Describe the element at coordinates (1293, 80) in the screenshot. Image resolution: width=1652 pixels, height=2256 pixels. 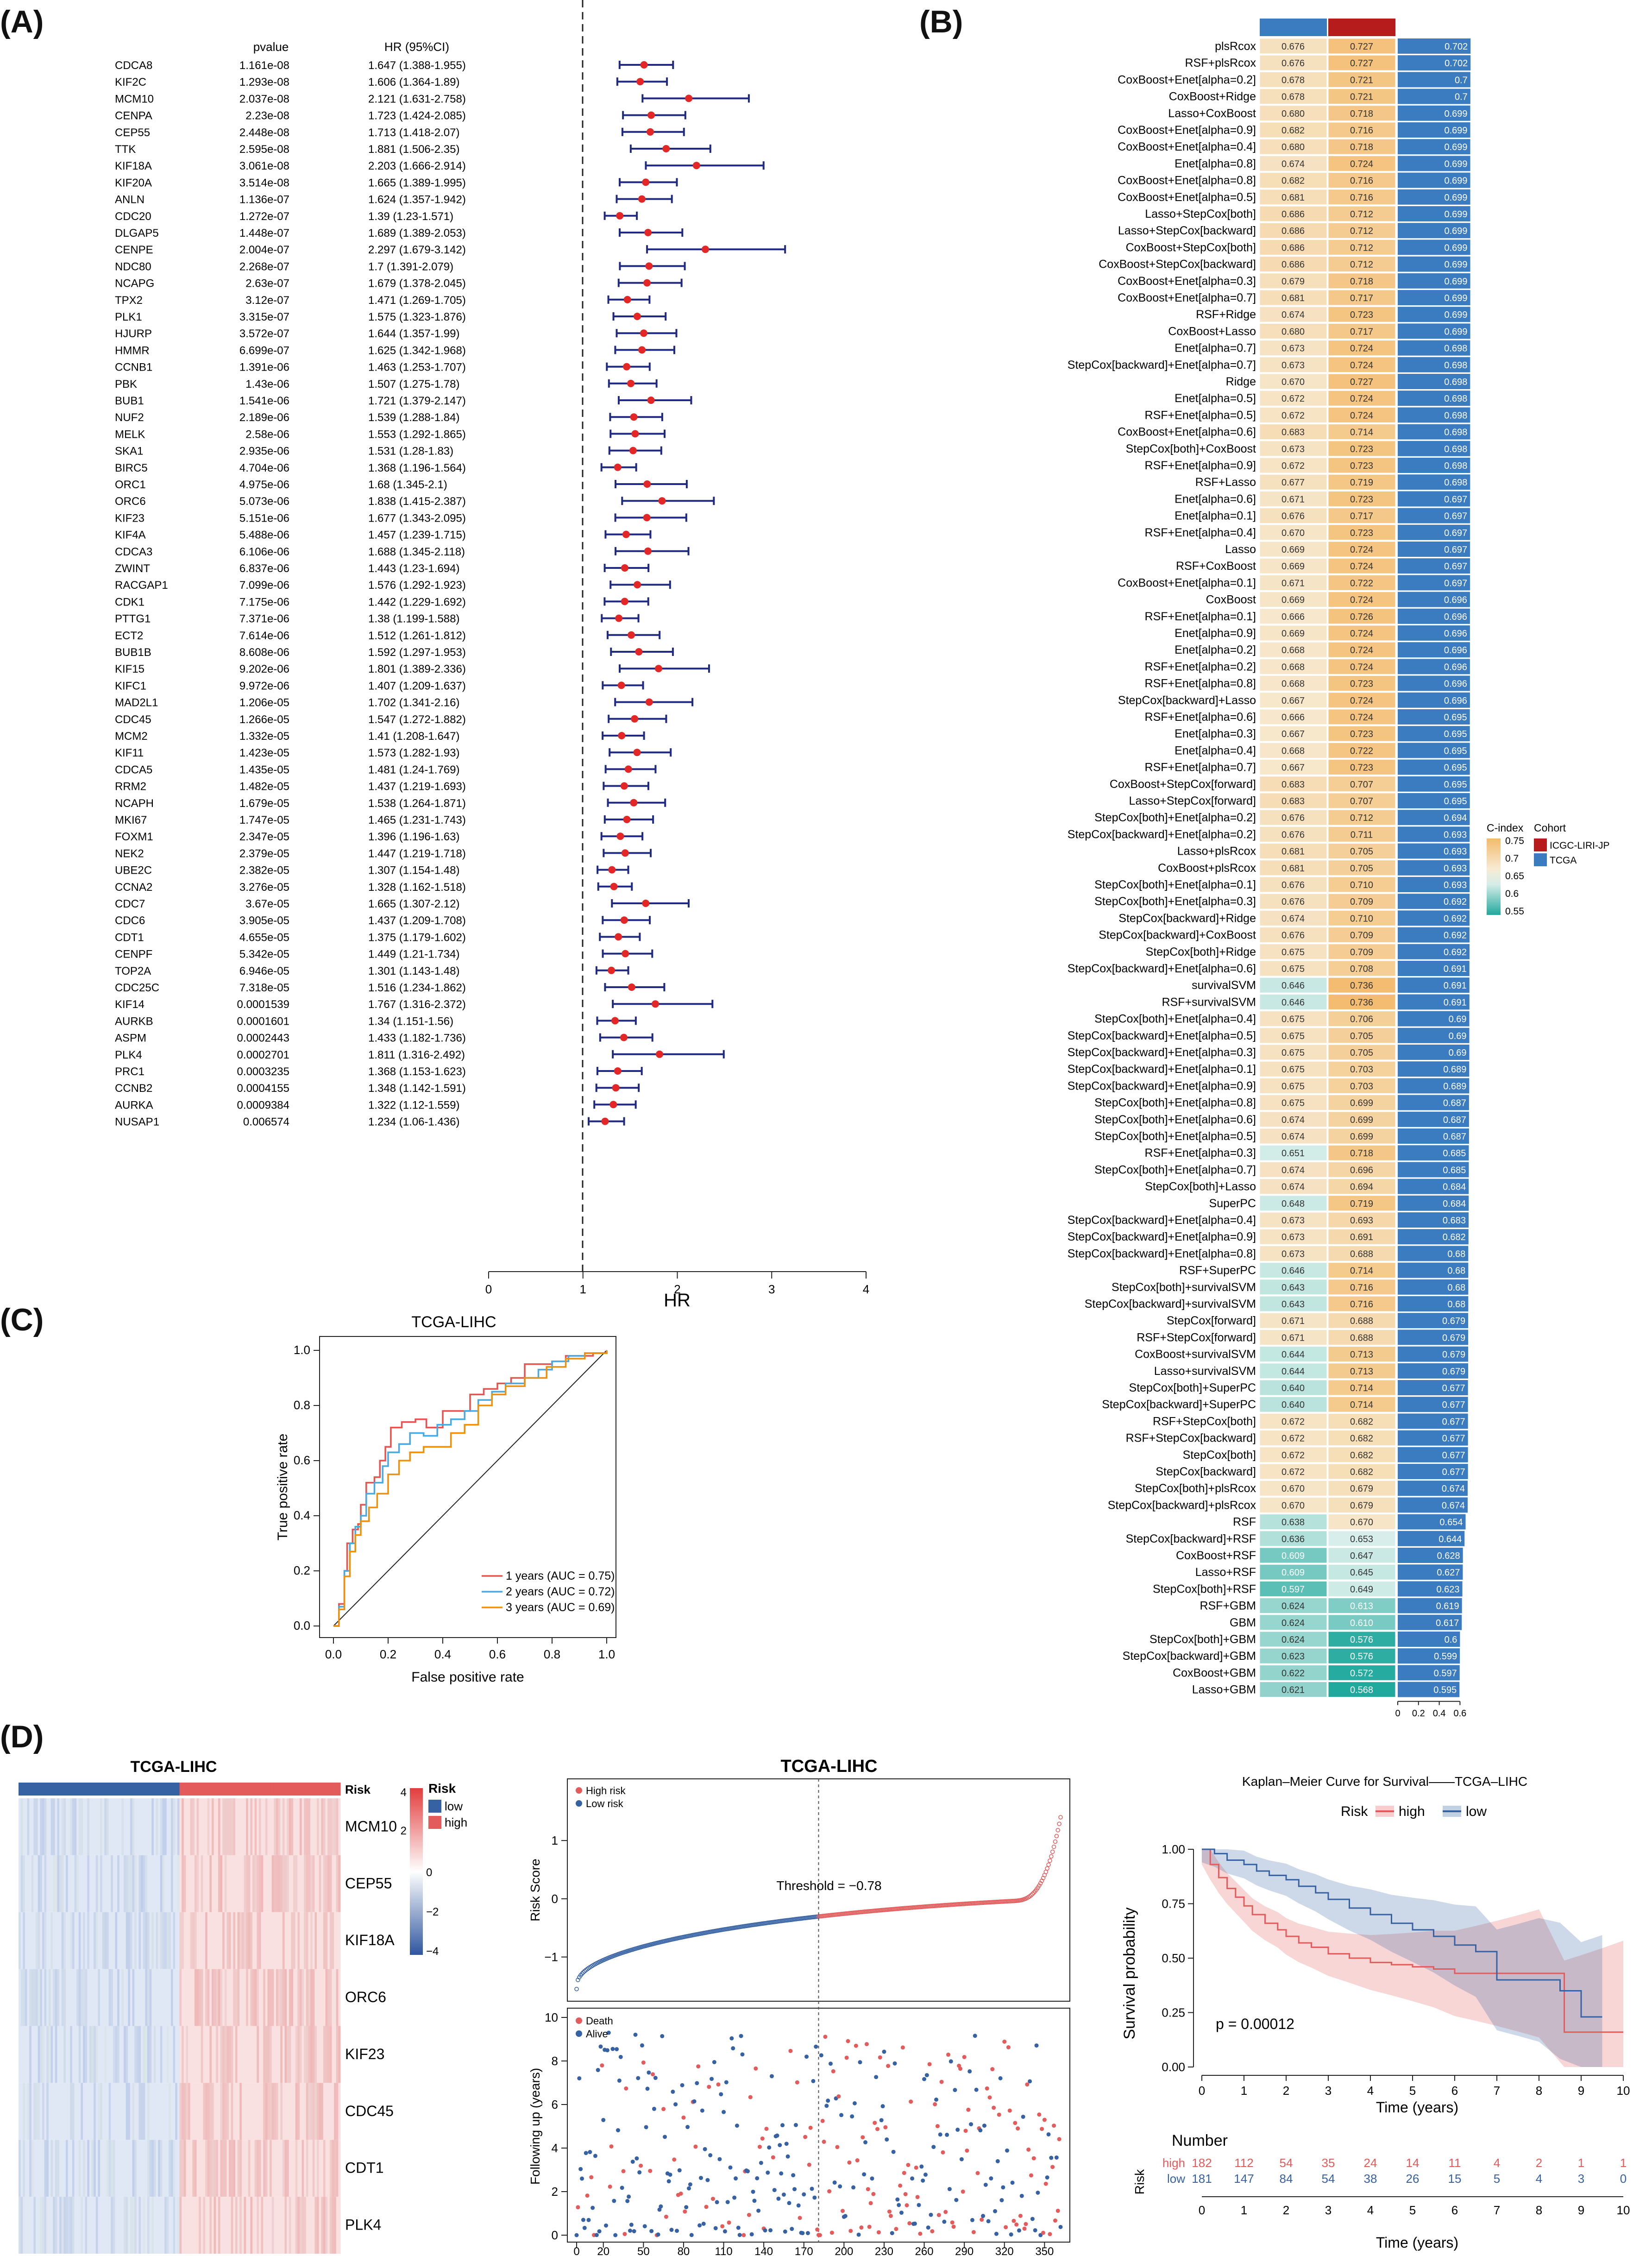
I see `cindex-value: 0.678` at that location.